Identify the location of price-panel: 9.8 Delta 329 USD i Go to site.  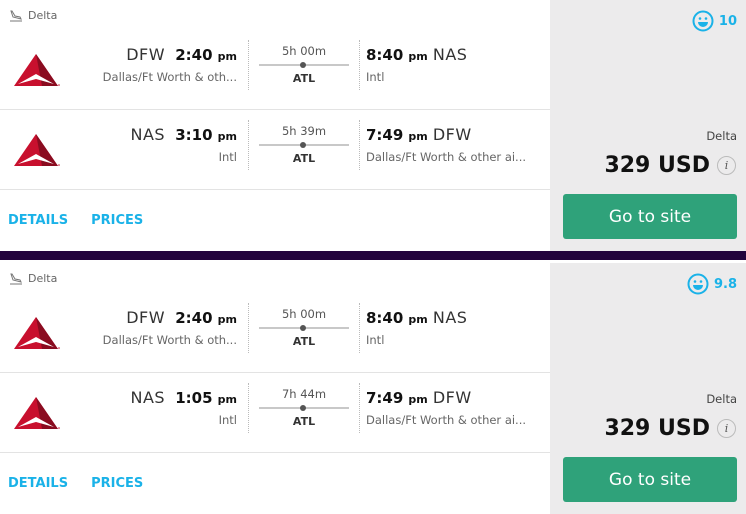
(648, 388).